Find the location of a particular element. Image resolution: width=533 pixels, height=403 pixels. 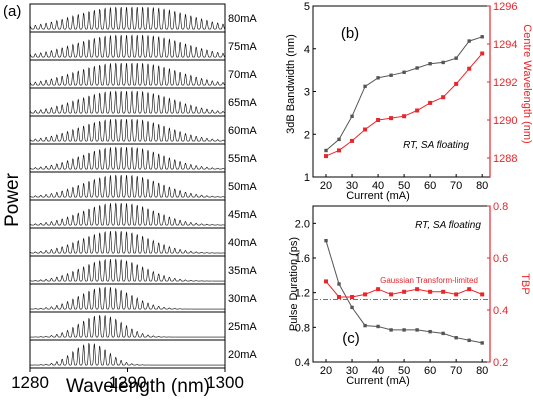

y-tick-label: 4 is located at coordinates (307, 50).